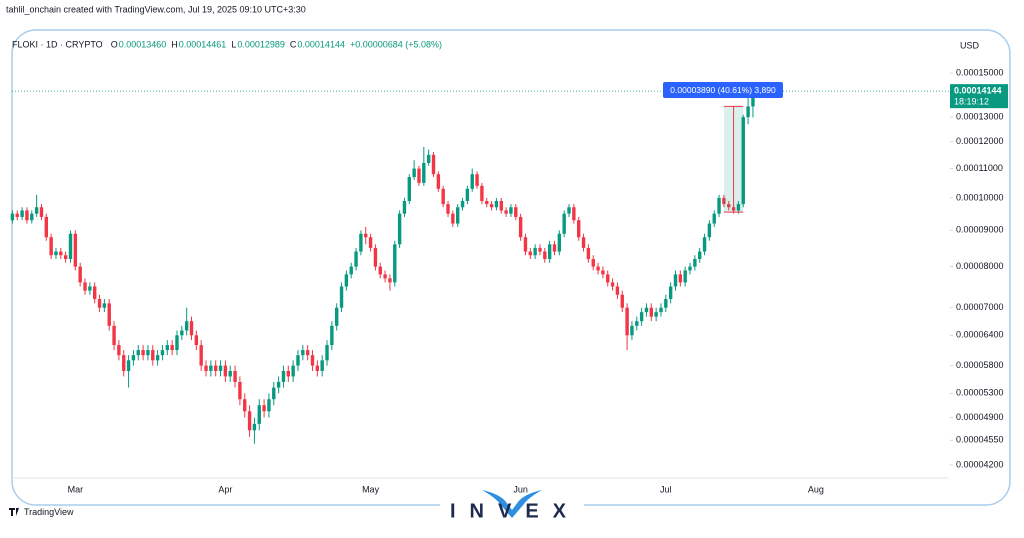 This screenshot has width=1024, height=538. I want to click on legend-value: 0.00012989, so click(261, 44).